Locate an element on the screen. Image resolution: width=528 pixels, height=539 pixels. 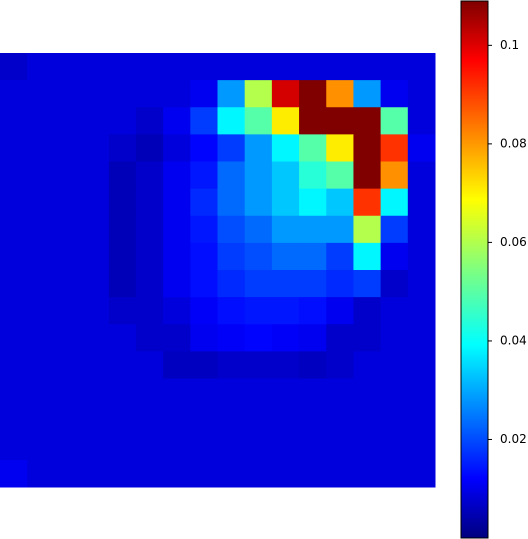
colorbar-axis: 0.02 0.04 0.06 0.08 0.1 is located at coordinates (507, 242).